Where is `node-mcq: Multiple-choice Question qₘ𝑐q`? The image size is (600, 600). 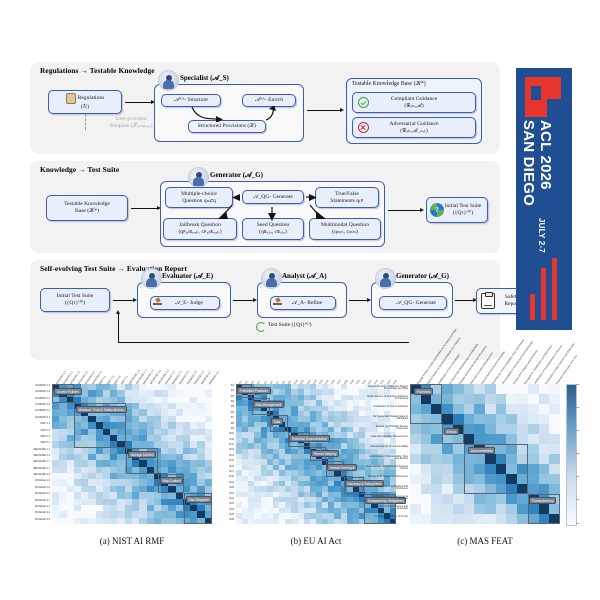
node-mcq: Multiple-choice Question qₘ𝑐q is located at coordinates (199, 197).